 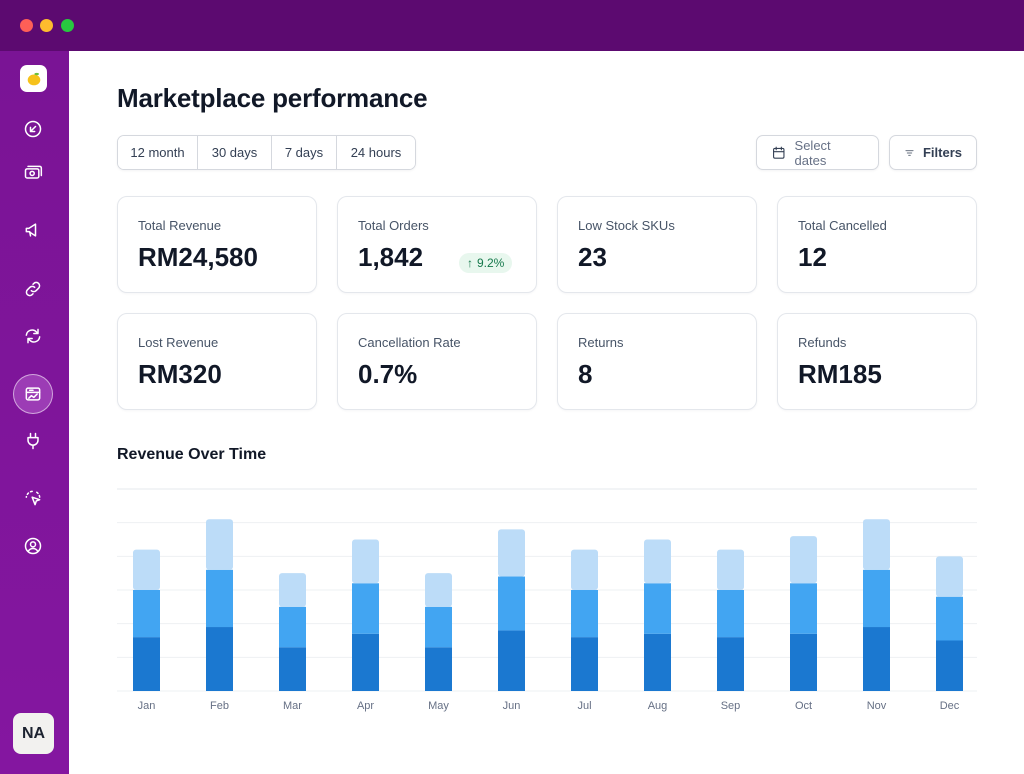 I want to click on change-value: 9.2%, so click(x=491, y=263).